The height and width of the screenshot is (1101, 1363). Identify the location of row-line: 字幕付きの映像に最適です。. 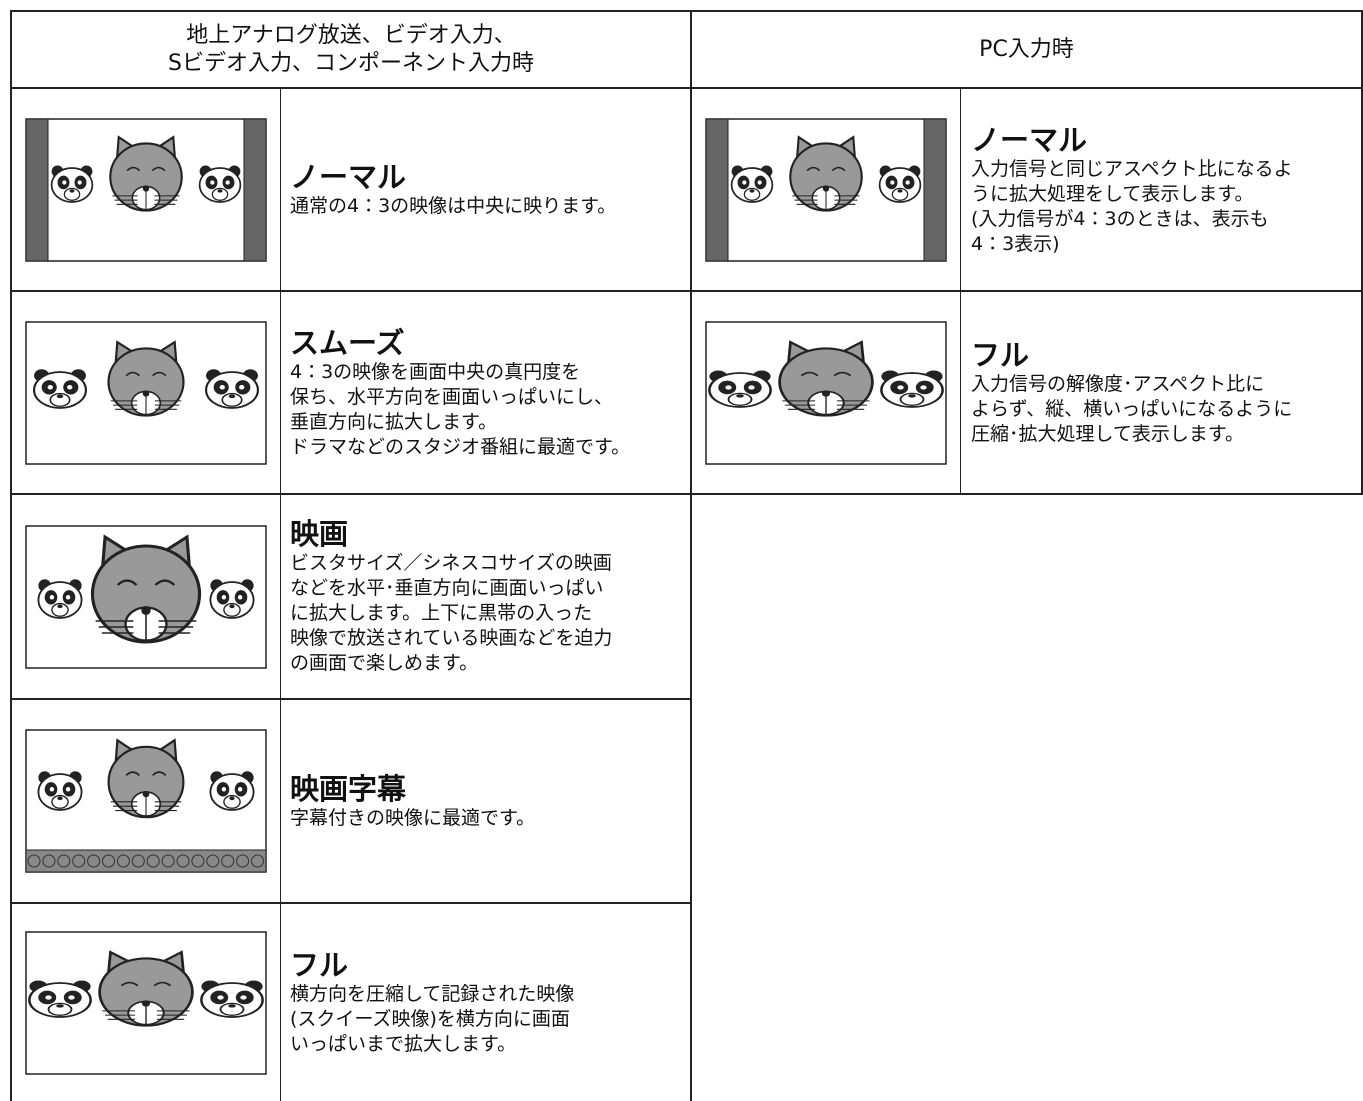
(413, 817).